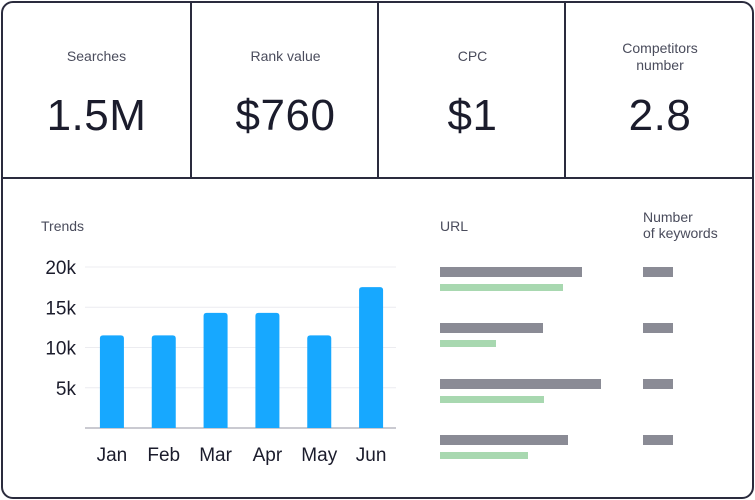 Image resolution: width=755 pixels, height=500 pixels. Describe the element at coordinates (371, 455) in the screenshot. I see `x-tick-label: Jun` at that location.